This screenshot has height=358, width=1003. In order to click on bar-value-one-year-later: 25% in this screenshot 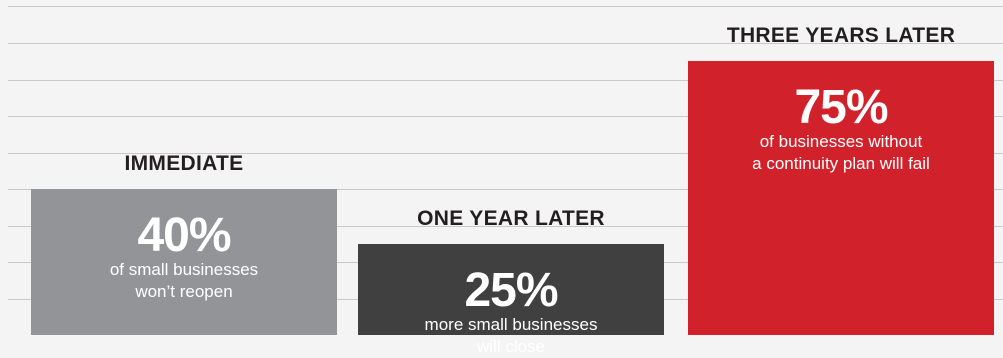, I will do `click(511, 290)`.